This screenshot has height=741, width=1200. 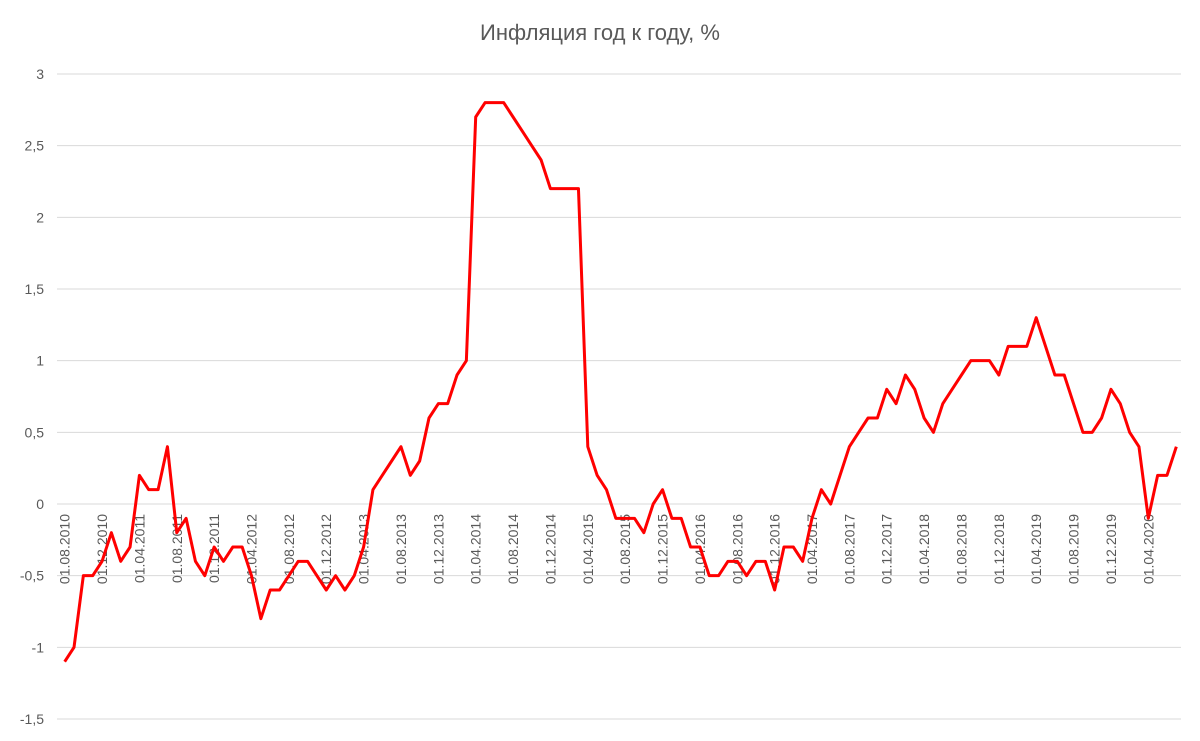 What do you see at coordinates (1074, 549) in the screenshot?
I see `x-tick-label: 01.08.2019` at bounding box center [1074, 549].